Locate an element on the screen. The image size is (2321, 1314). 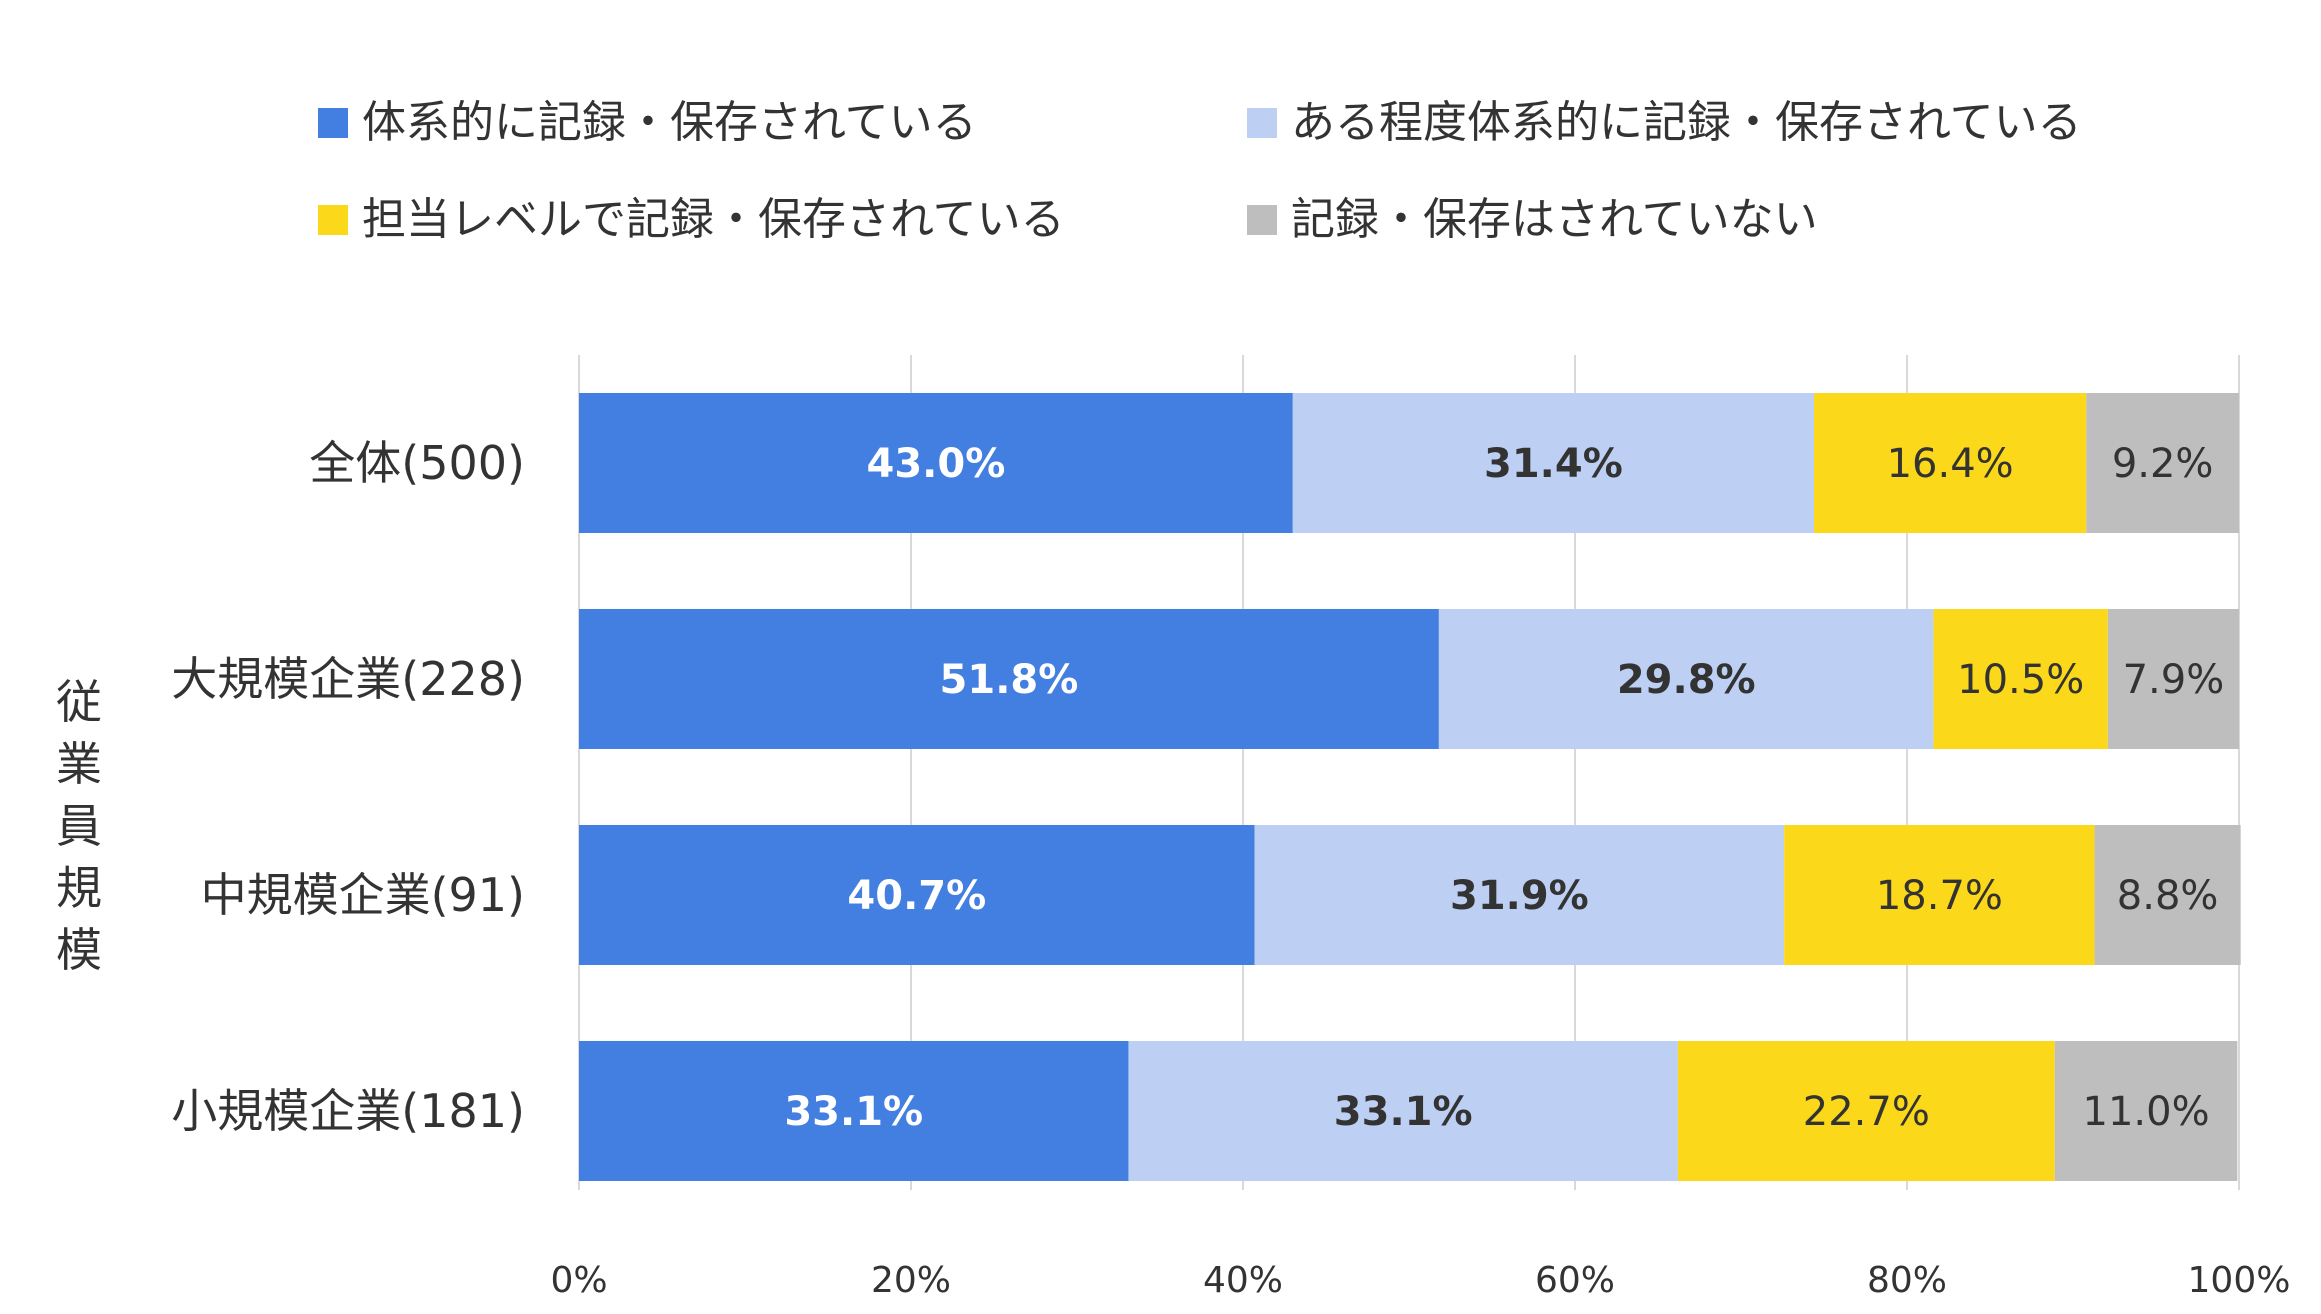
x-tick-label: 20% is located at coordinates (911, 1280).